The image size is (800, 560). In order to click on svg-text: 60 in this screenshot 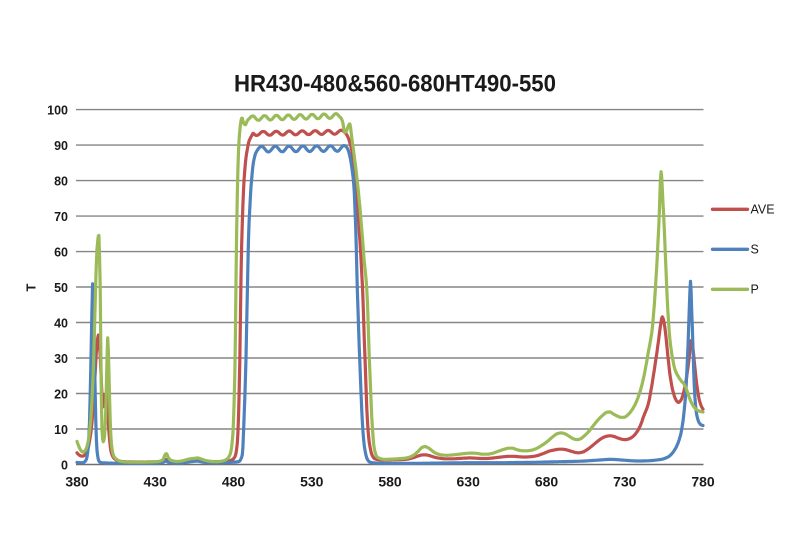, I will do `click(61, 253)`.